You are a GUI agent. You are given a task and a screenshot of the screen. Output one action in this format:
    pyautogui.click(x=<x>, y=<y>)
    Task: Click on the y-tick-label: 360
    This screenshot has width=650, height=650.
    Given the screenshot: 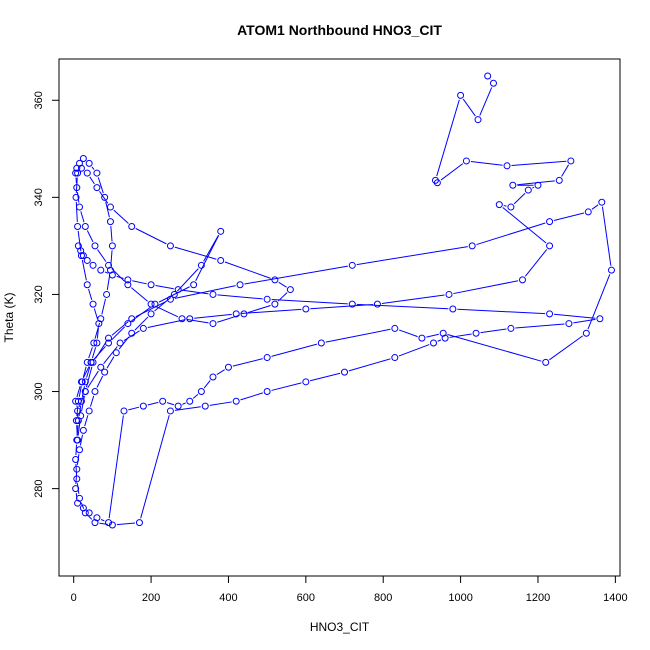 What is the action you would take?
    pyautogui.click(x=39, y=100)
    